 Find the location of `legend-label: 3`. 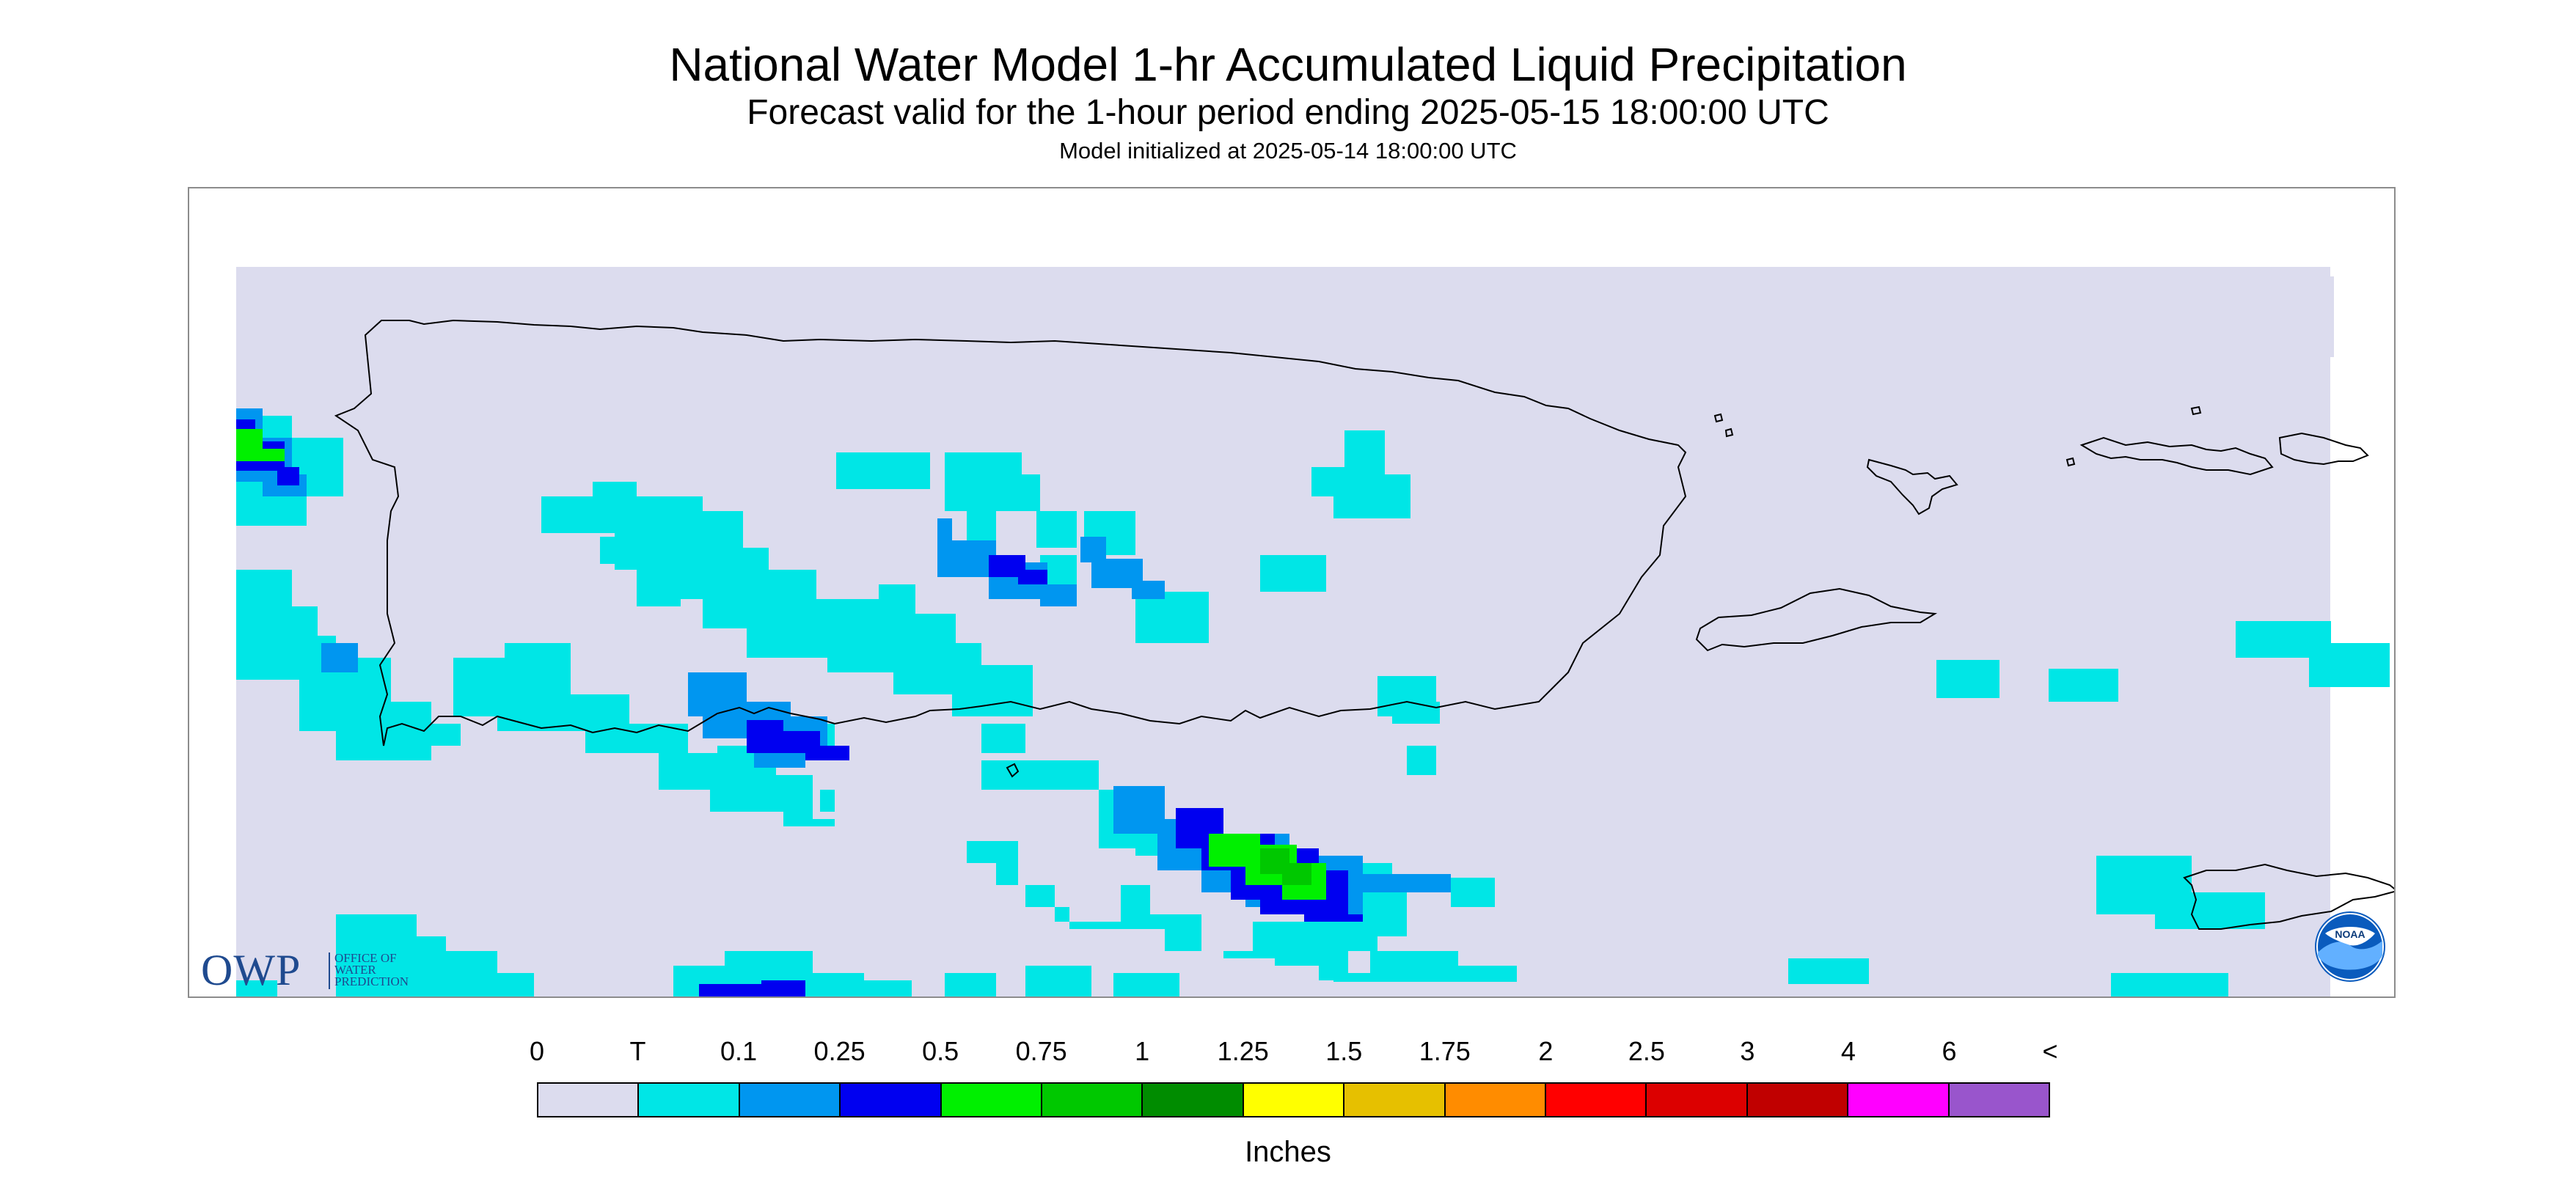

legend-label: 3 is located at coordinates (1747, 1051).